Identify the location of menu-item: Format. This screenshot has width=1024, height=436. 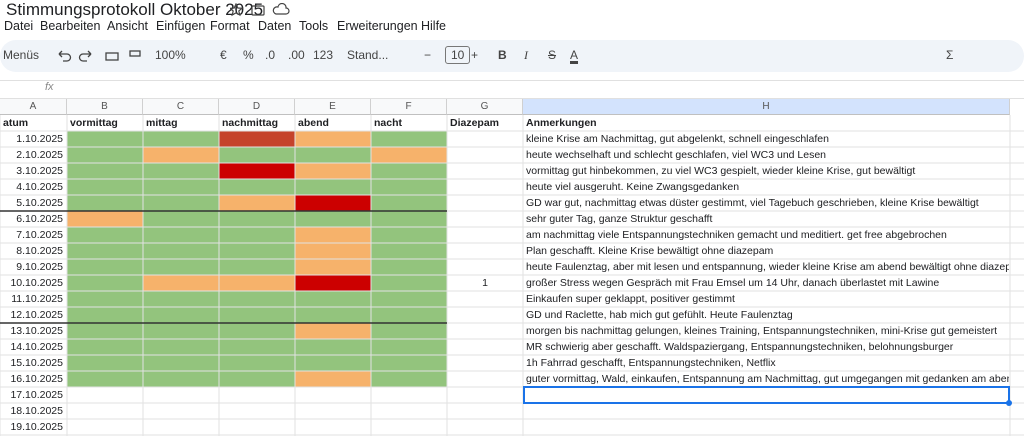
(230, 26).